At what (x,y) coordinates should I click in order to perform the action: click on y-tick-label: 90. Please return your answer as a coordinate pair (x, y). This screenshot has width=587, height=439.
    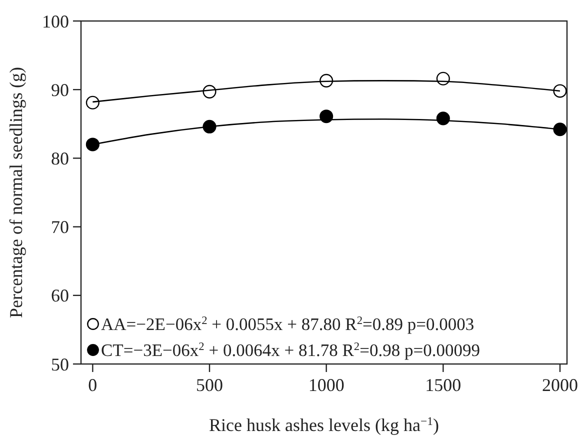
    Looking at the image, I should click on (60, 90).